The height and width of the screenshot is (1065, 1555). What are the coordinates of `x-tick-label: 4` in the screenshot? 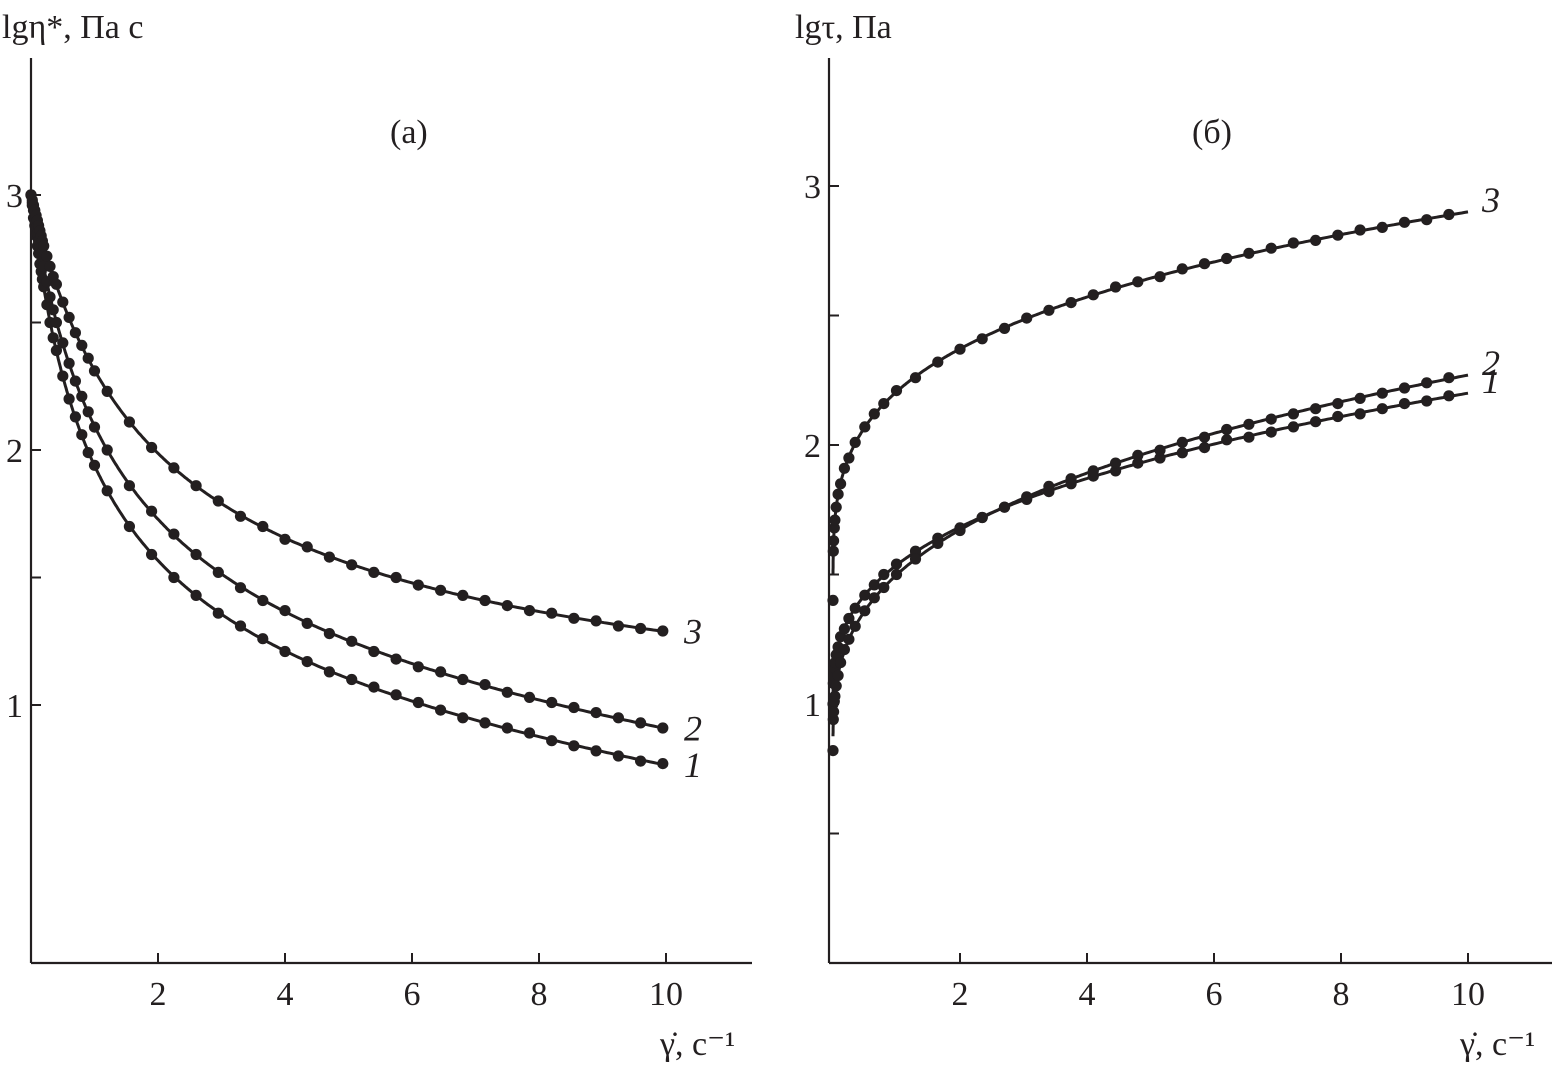 It's located at (1087, 994).